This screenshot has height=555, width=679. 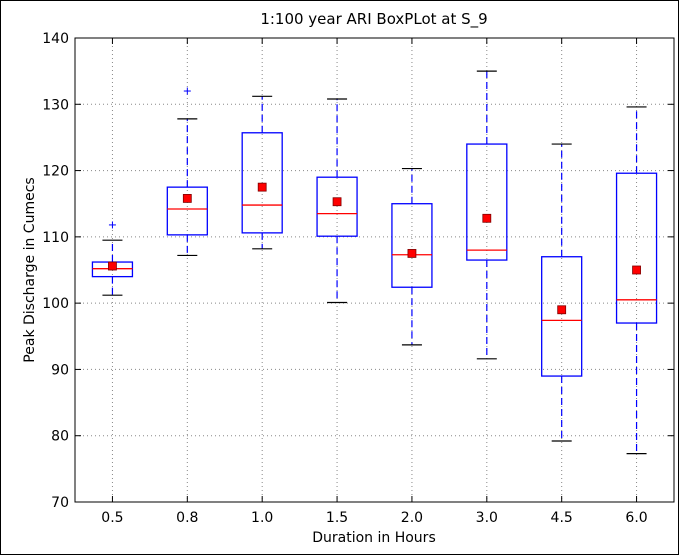 I want to click on box-1.0, so click(x=262, y=172).